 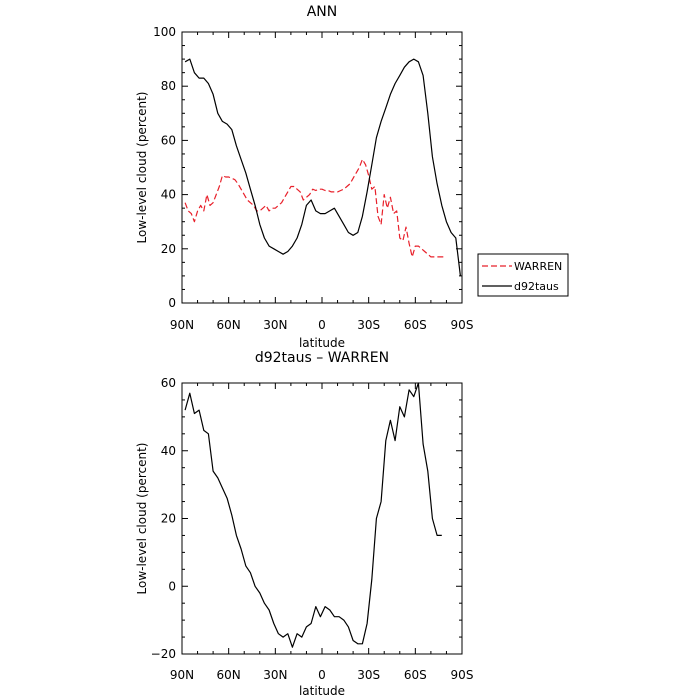 I want to click on legend: WARREN d92taus, so click(x=523, y=275).